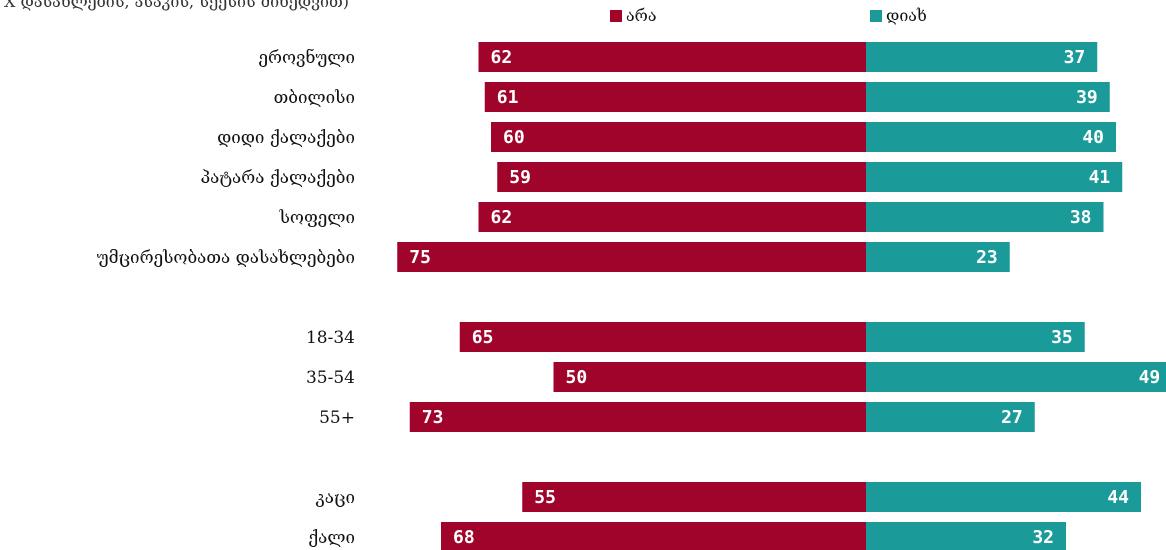 The height and width of the screenshot is (550, 1166). I want to click on category-label: ეროვნული, so click(306, 58).